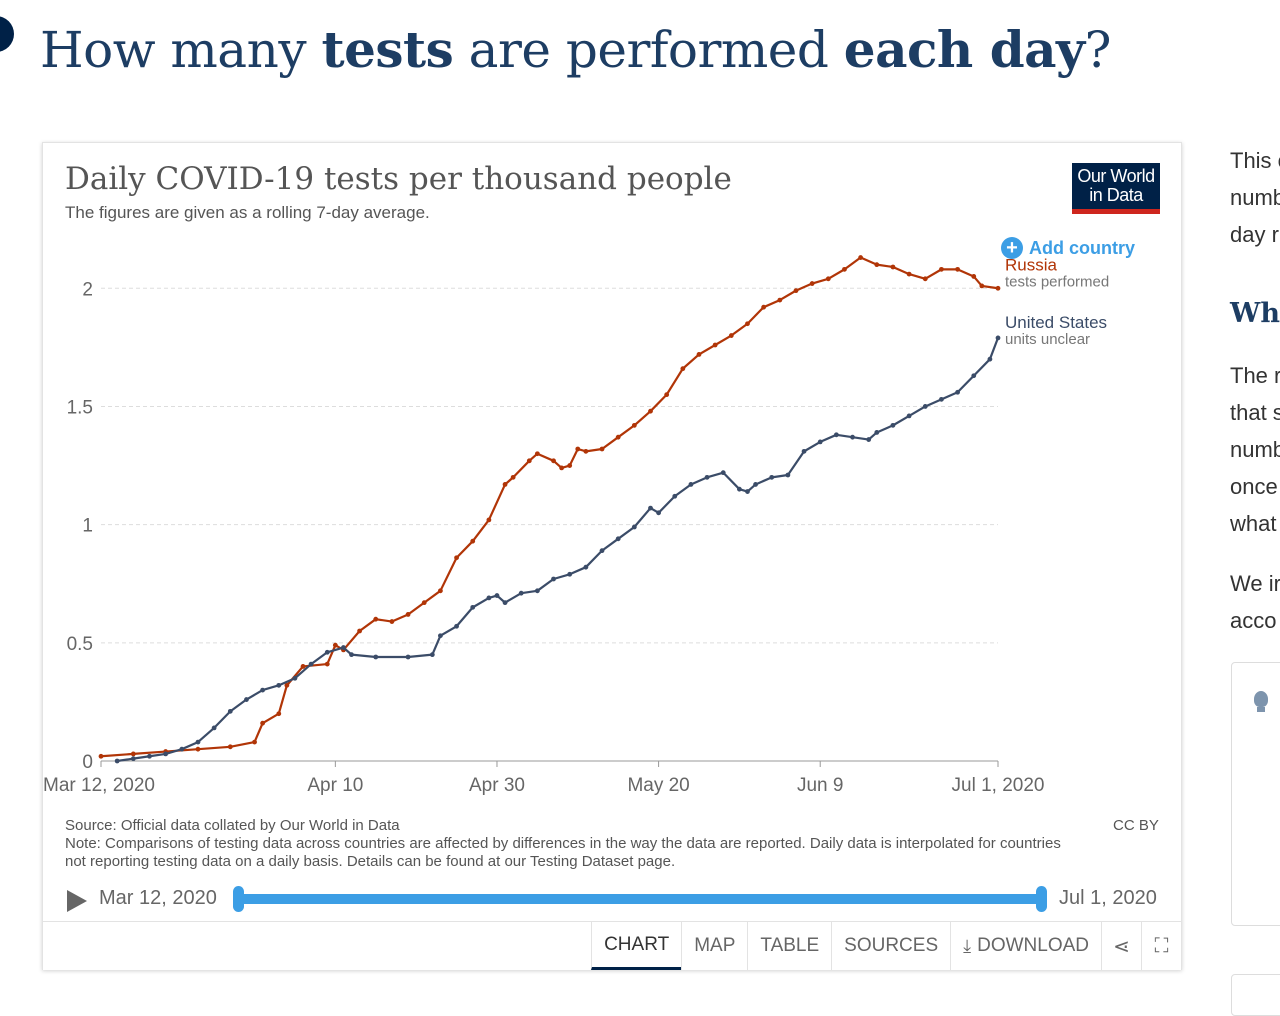 The width and height of the screenshot is (1280, 1016). Describe the element at coordinates (87, 526) in the screenshot. I see `y-tick-label: 1` at that location.